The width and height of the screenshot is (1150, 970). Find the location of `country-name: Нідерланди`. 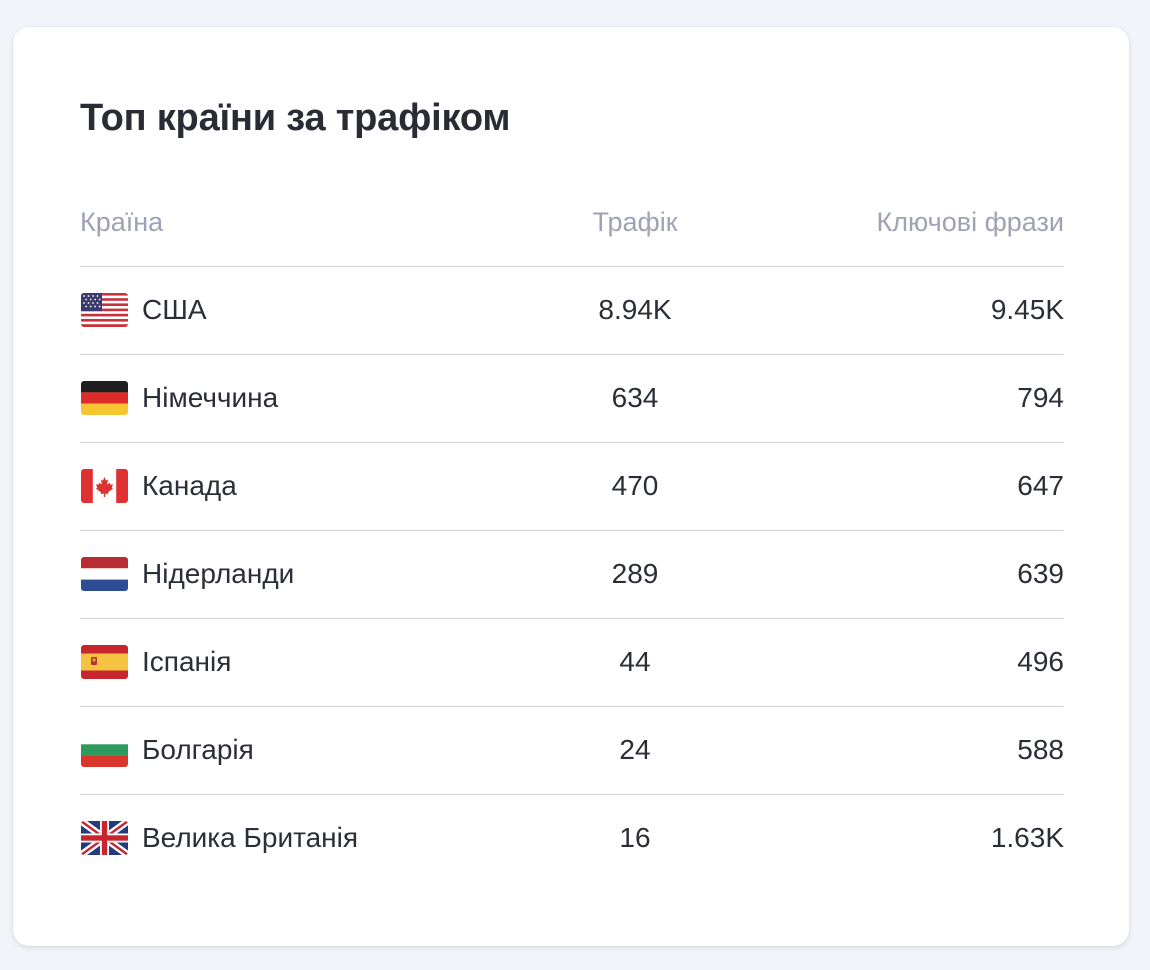

country-name: Нідерланди is located at coordinates (218, 573).